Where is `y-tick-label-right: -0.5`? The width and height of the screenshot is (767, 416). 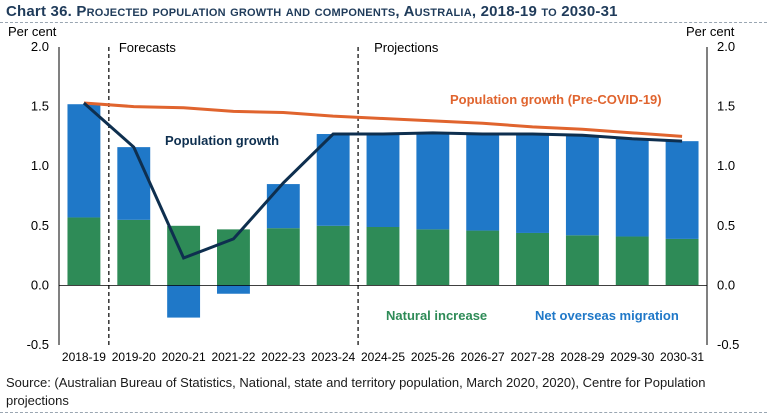 y-tick-label-right: -0.5 is located at coordinates (728, 344).